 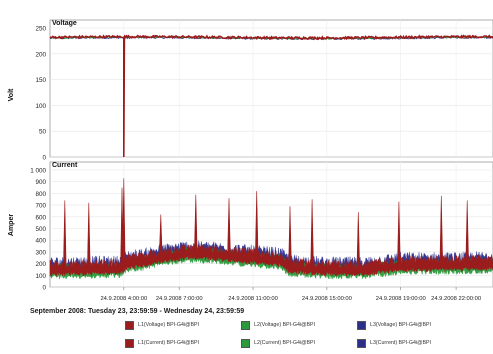 I want to click on current-tick-label: 100, so click(x=40, y=276).